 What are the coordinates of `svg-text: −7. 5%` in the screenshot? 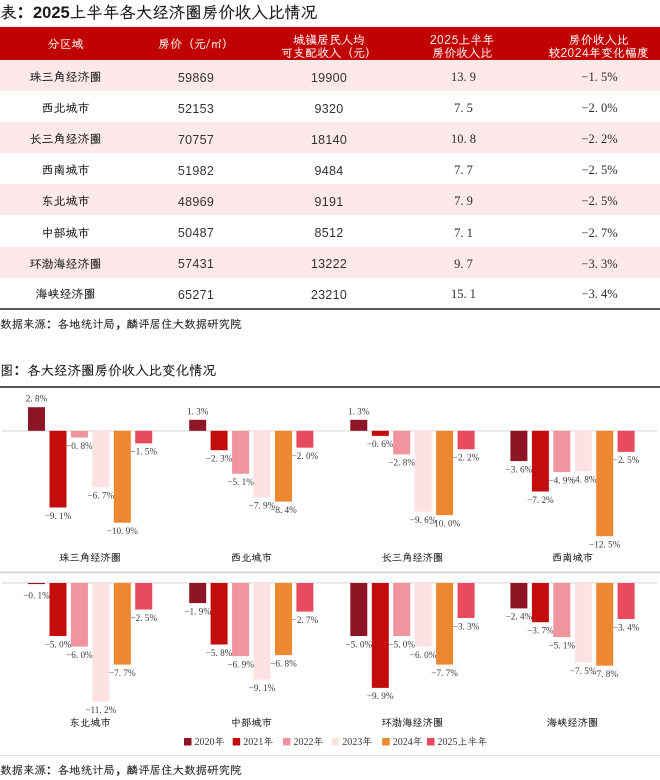 It's located at (583, 671).